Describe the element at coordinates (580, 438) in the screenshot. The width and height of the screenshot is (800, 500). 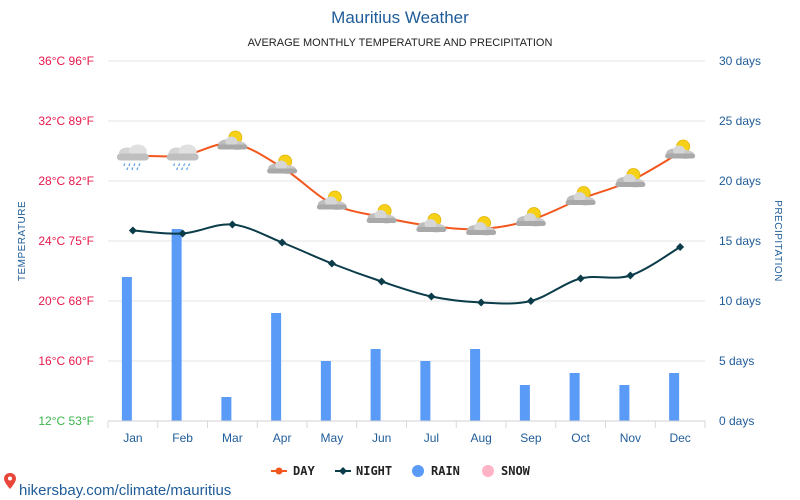
I see `x-tick-label: Oct` at that location.